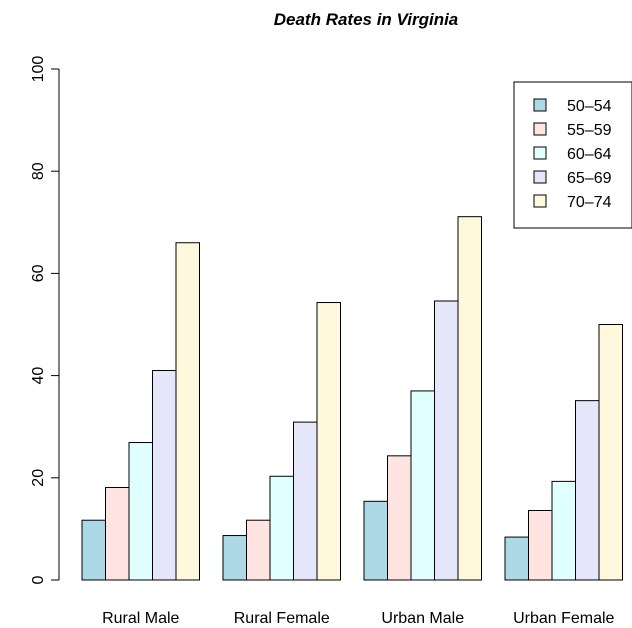  Describe the element at coordinates (38, 376) in the screenshot. I see `y-tick-label: 40` at that location.